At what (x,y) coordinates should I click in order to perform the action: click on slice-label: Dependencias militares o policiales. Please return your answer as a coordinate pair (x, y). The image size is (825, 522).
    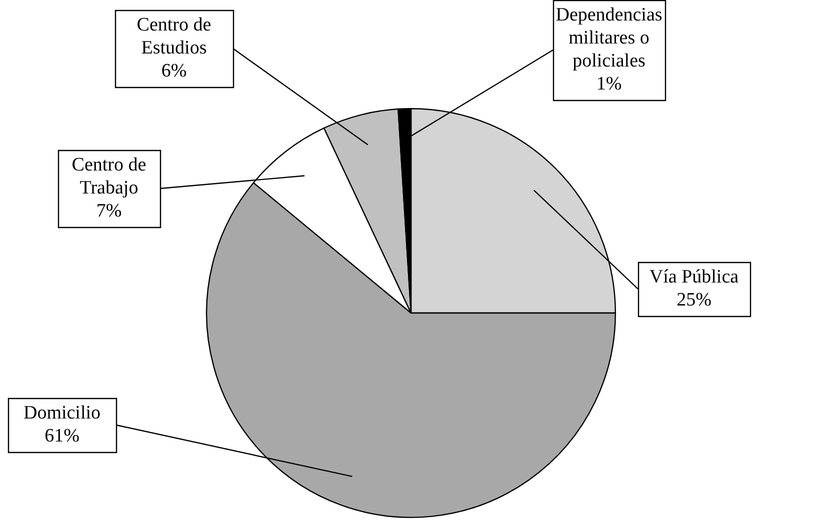
    Looking at the image, I should click on (609, 38).